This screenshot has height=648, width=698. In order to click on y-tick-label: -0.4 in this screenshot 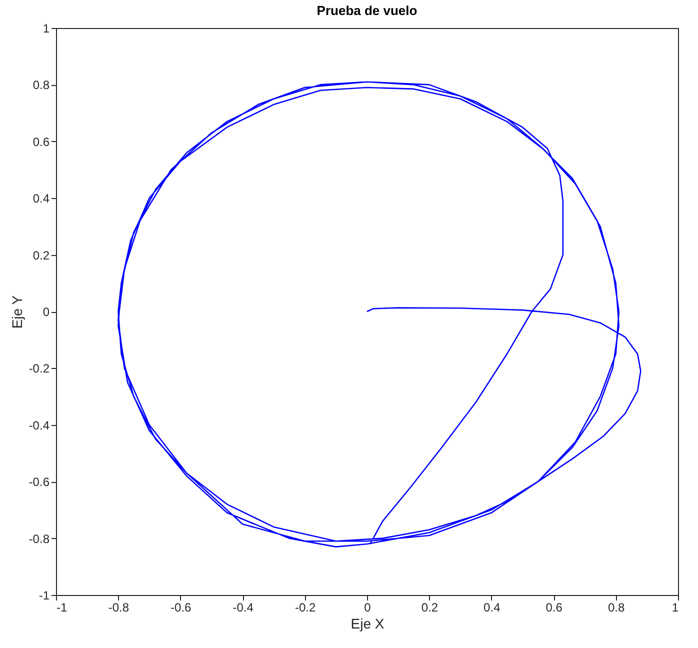, I will do `click(39, 425)`.